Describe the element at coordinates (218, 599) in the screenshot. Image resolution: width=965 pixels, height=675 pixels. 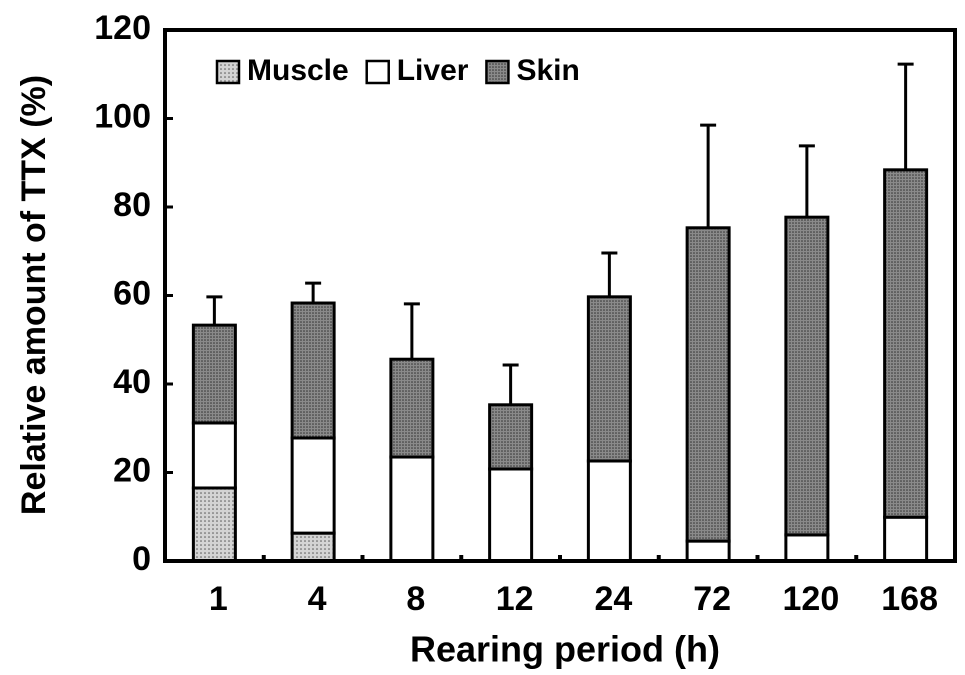
I see `x-tick-label: 1` at that location.